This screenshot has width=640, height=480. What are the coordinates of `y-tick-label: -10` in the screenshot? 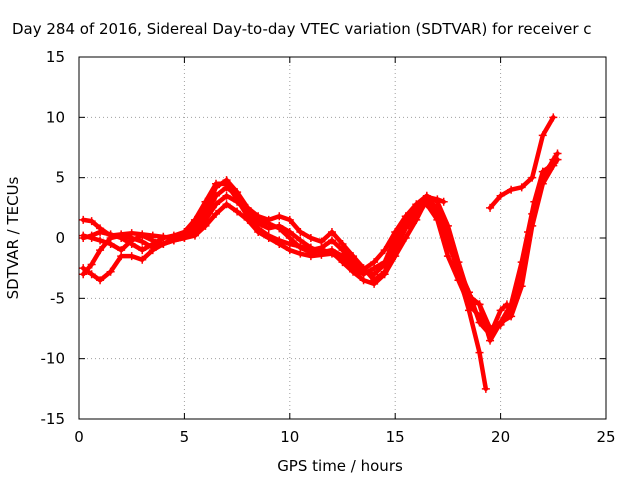 It's located at (53, 359).